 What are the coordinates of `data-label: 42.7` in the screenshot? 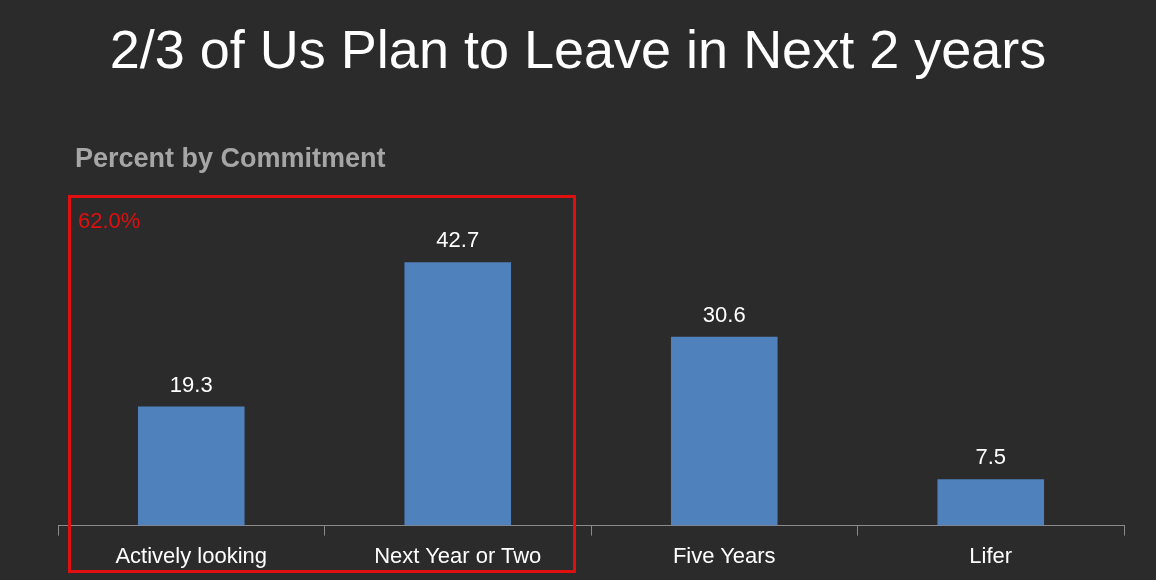 It's located at (458, 240).